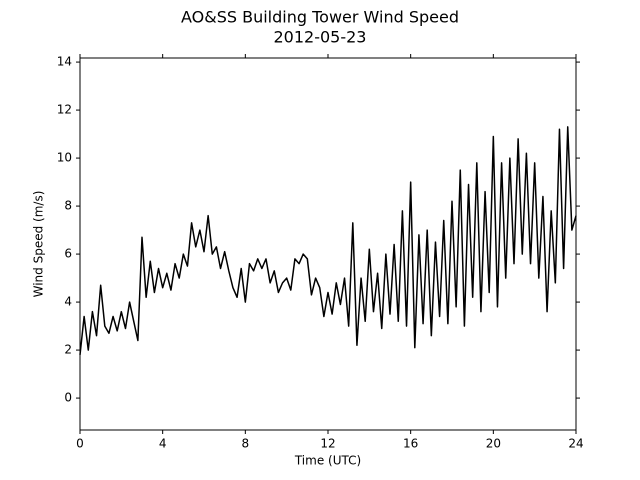 The image size is (640, 480). What do you see at coordinates (327, 461) in the screenshot?
I see `x-axis-label: Time (UTC)` at bounding box center [327, 461].